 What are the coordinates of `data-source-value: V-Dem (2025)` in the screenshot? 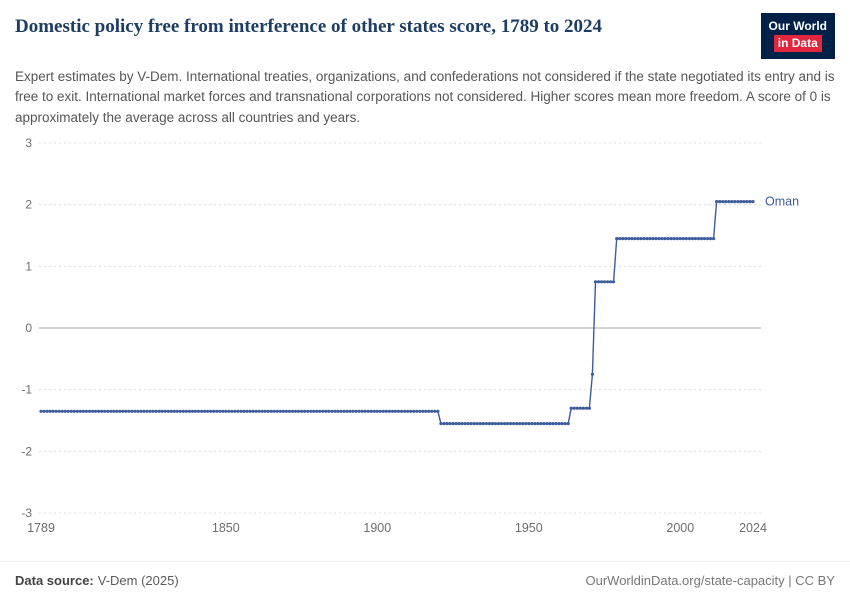 It's located at (138, 580).